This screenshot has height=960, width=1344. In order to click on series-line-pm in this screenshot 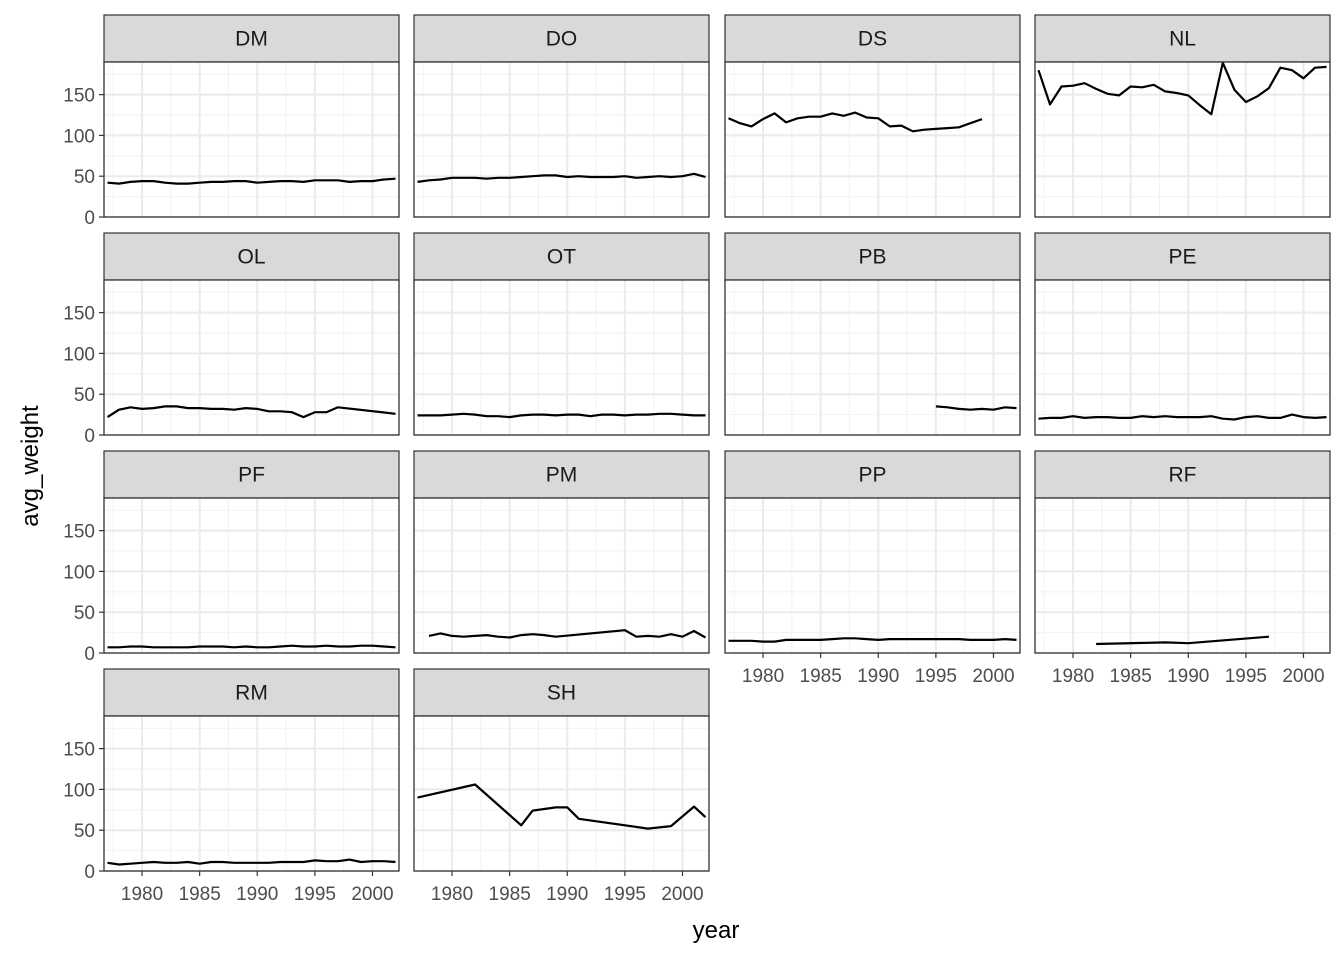, I will do `click(567, 634)`.